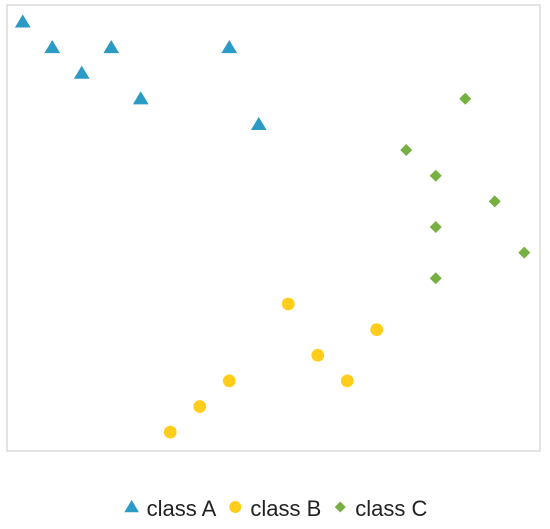 This screenshot has width=550, height=529. I want to click on legend: class A class B class C, so click(275, 508).